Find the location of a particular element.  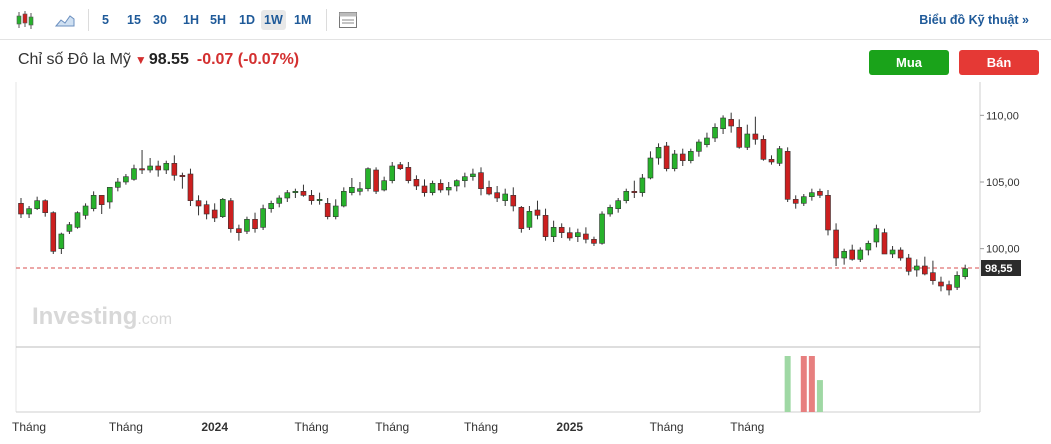

timeframe-30: 30 is located at coordinates (160, 20).